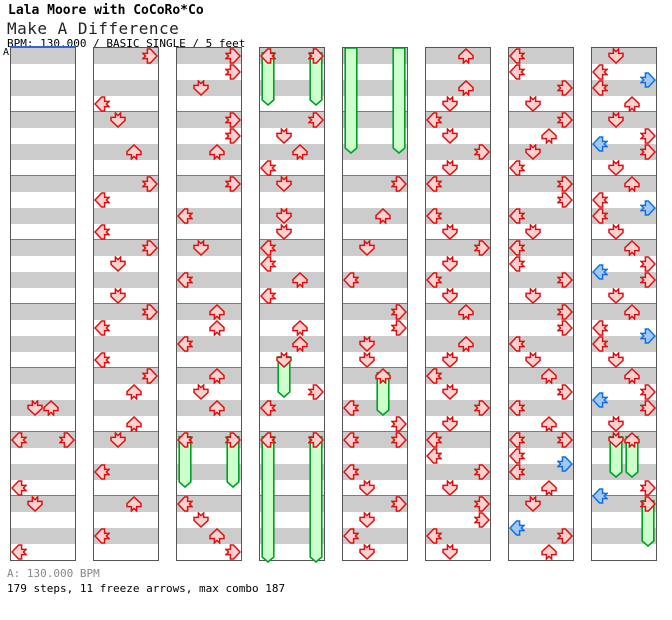 The height and width of the screenshot is (620, 672). Describe the element at coordinates (383, 376) in the screenshot. I see `freeze-arrow-up` at that location.